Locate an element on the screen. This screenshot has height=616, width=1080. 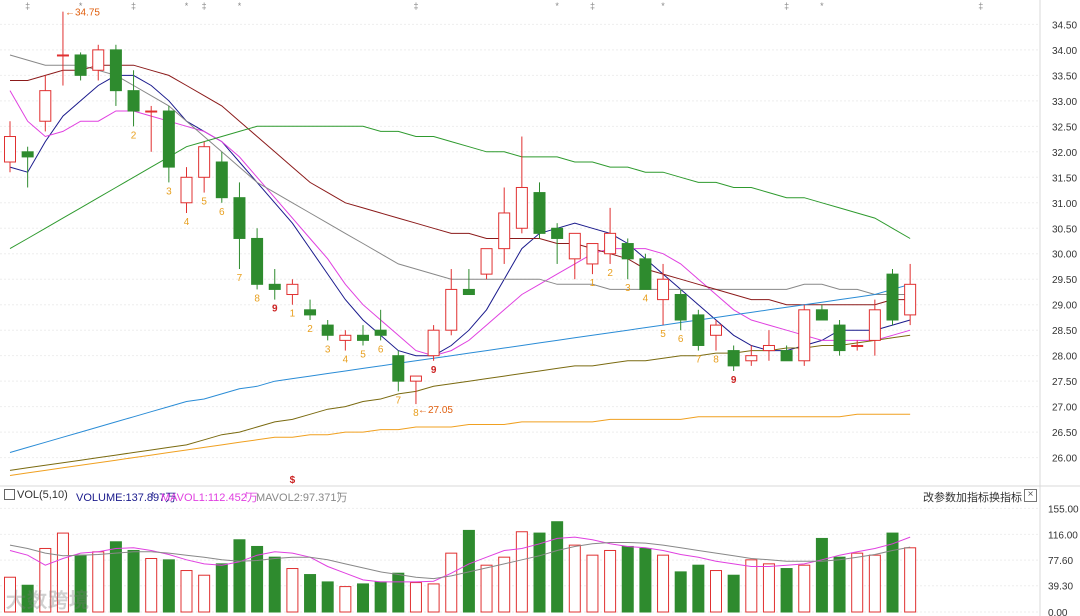
mavol1-value: MAVOL1:112.452万 is located at coordinates (209, 498).